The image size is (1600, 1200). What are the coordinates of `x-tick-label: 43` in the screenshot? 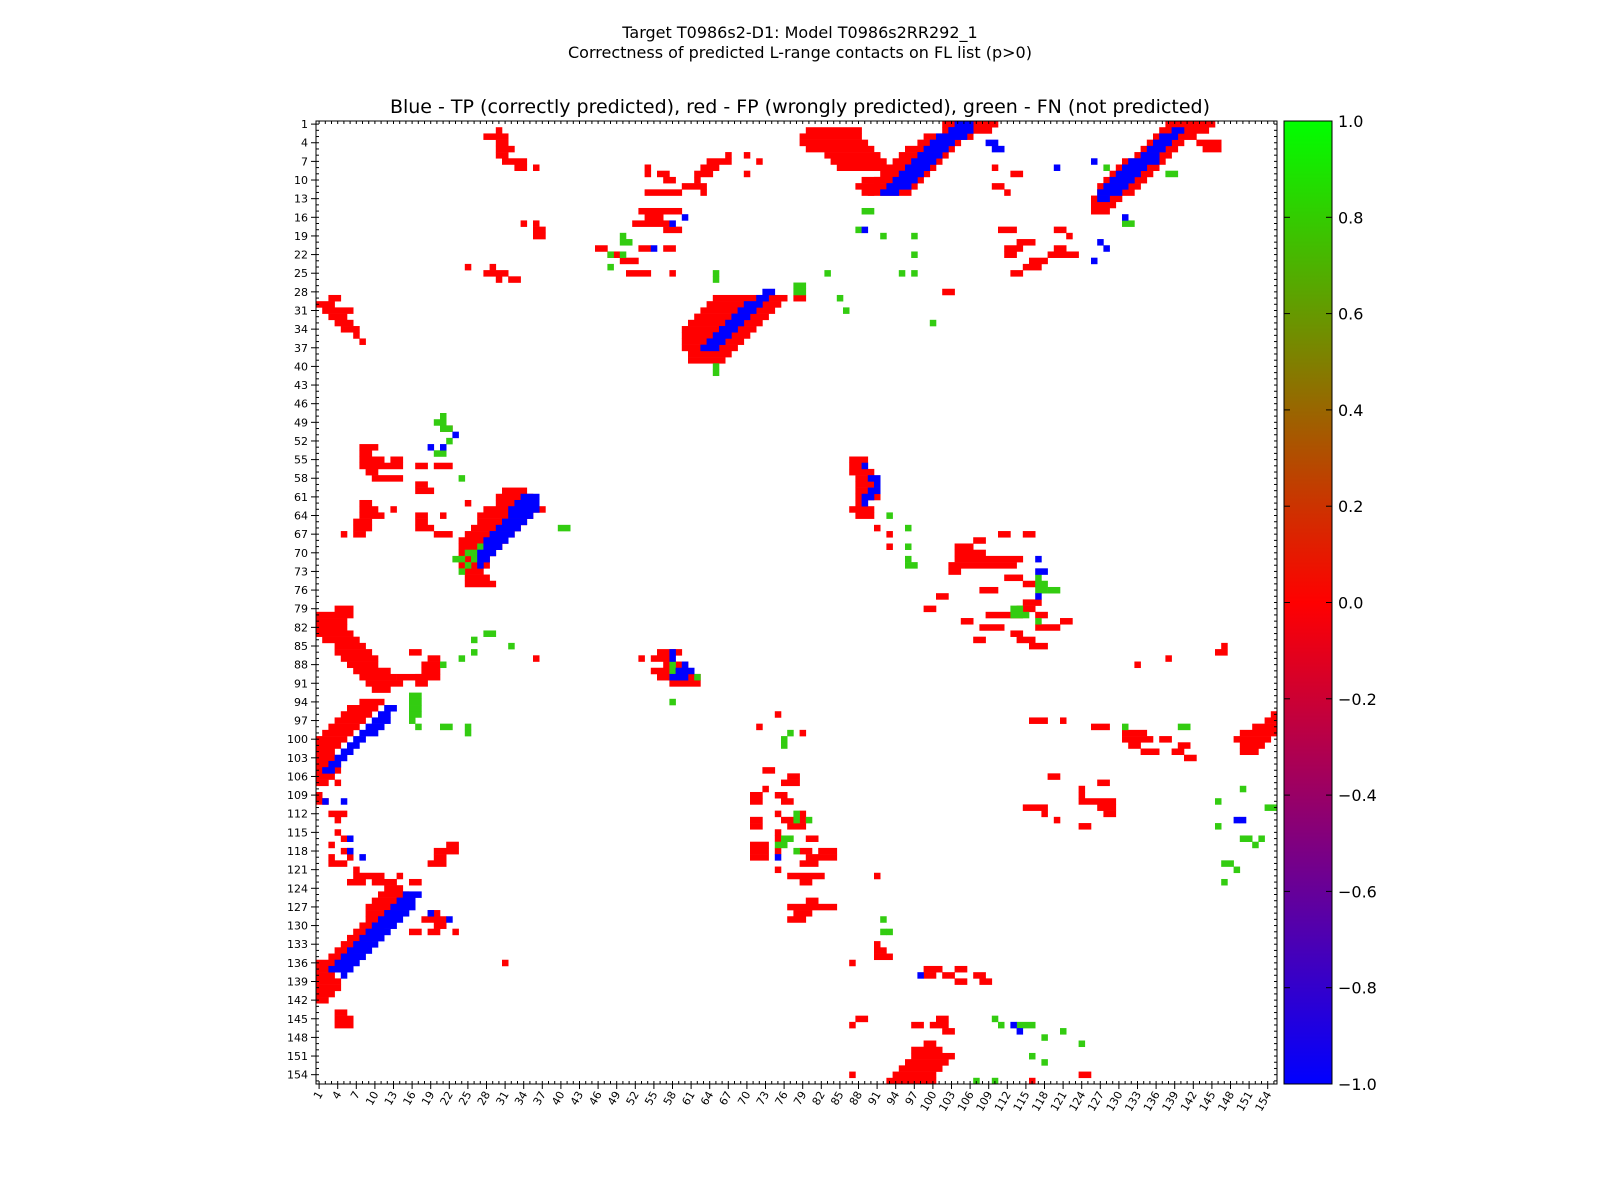 It's located at (577, 1098).